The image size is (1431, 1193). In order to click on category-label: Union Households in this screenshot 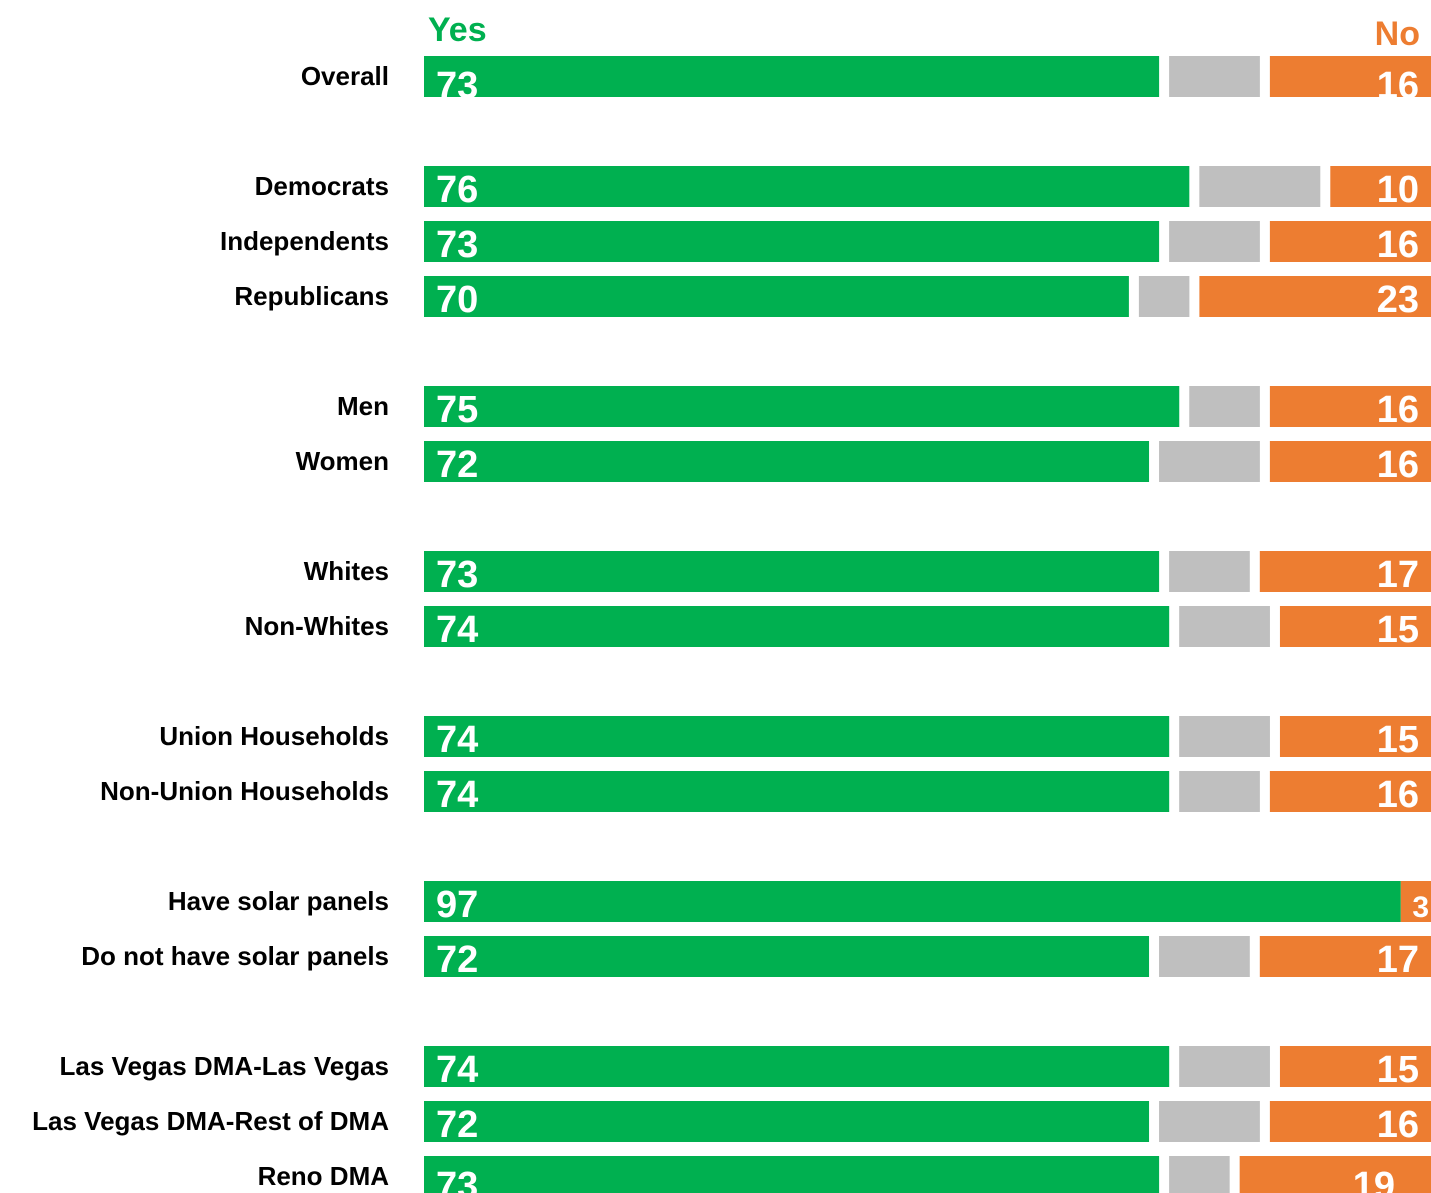, I will do `click(274, 736)`.